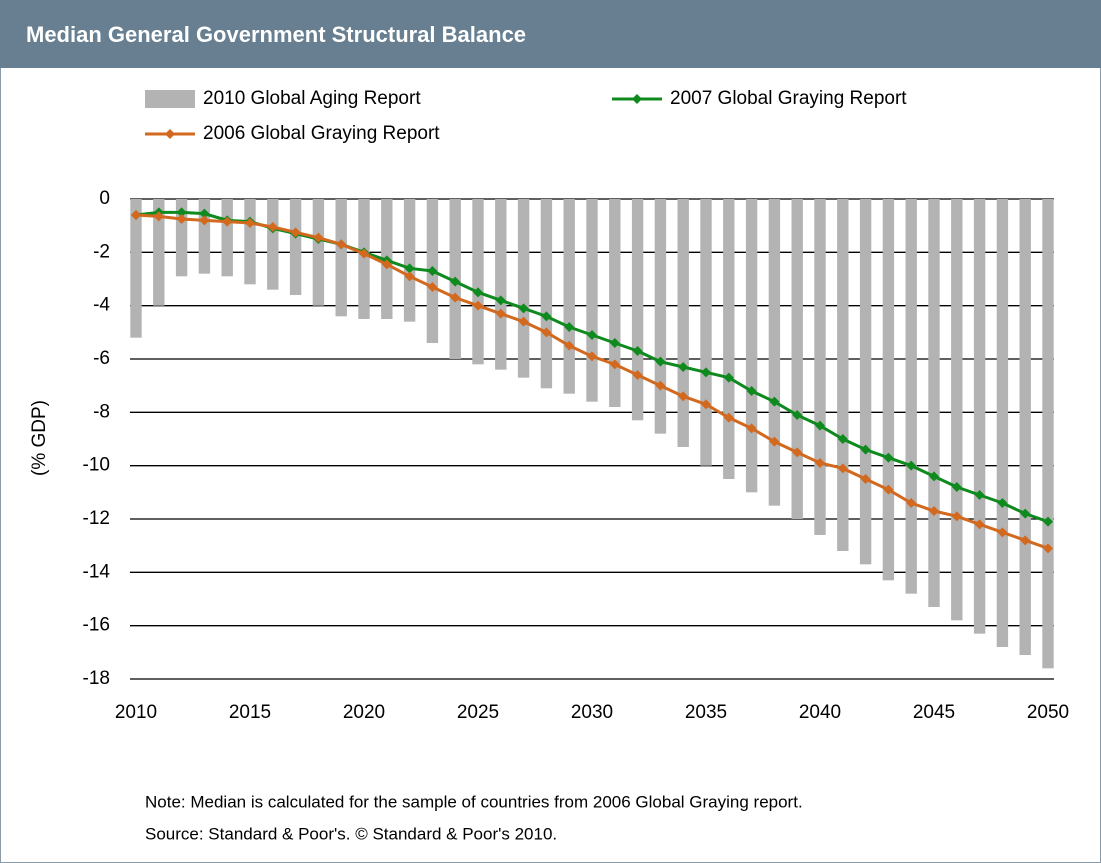 This screenshot has width=1101, height=863. I want to click on x-tick-label: 2025, so click(478, 712).